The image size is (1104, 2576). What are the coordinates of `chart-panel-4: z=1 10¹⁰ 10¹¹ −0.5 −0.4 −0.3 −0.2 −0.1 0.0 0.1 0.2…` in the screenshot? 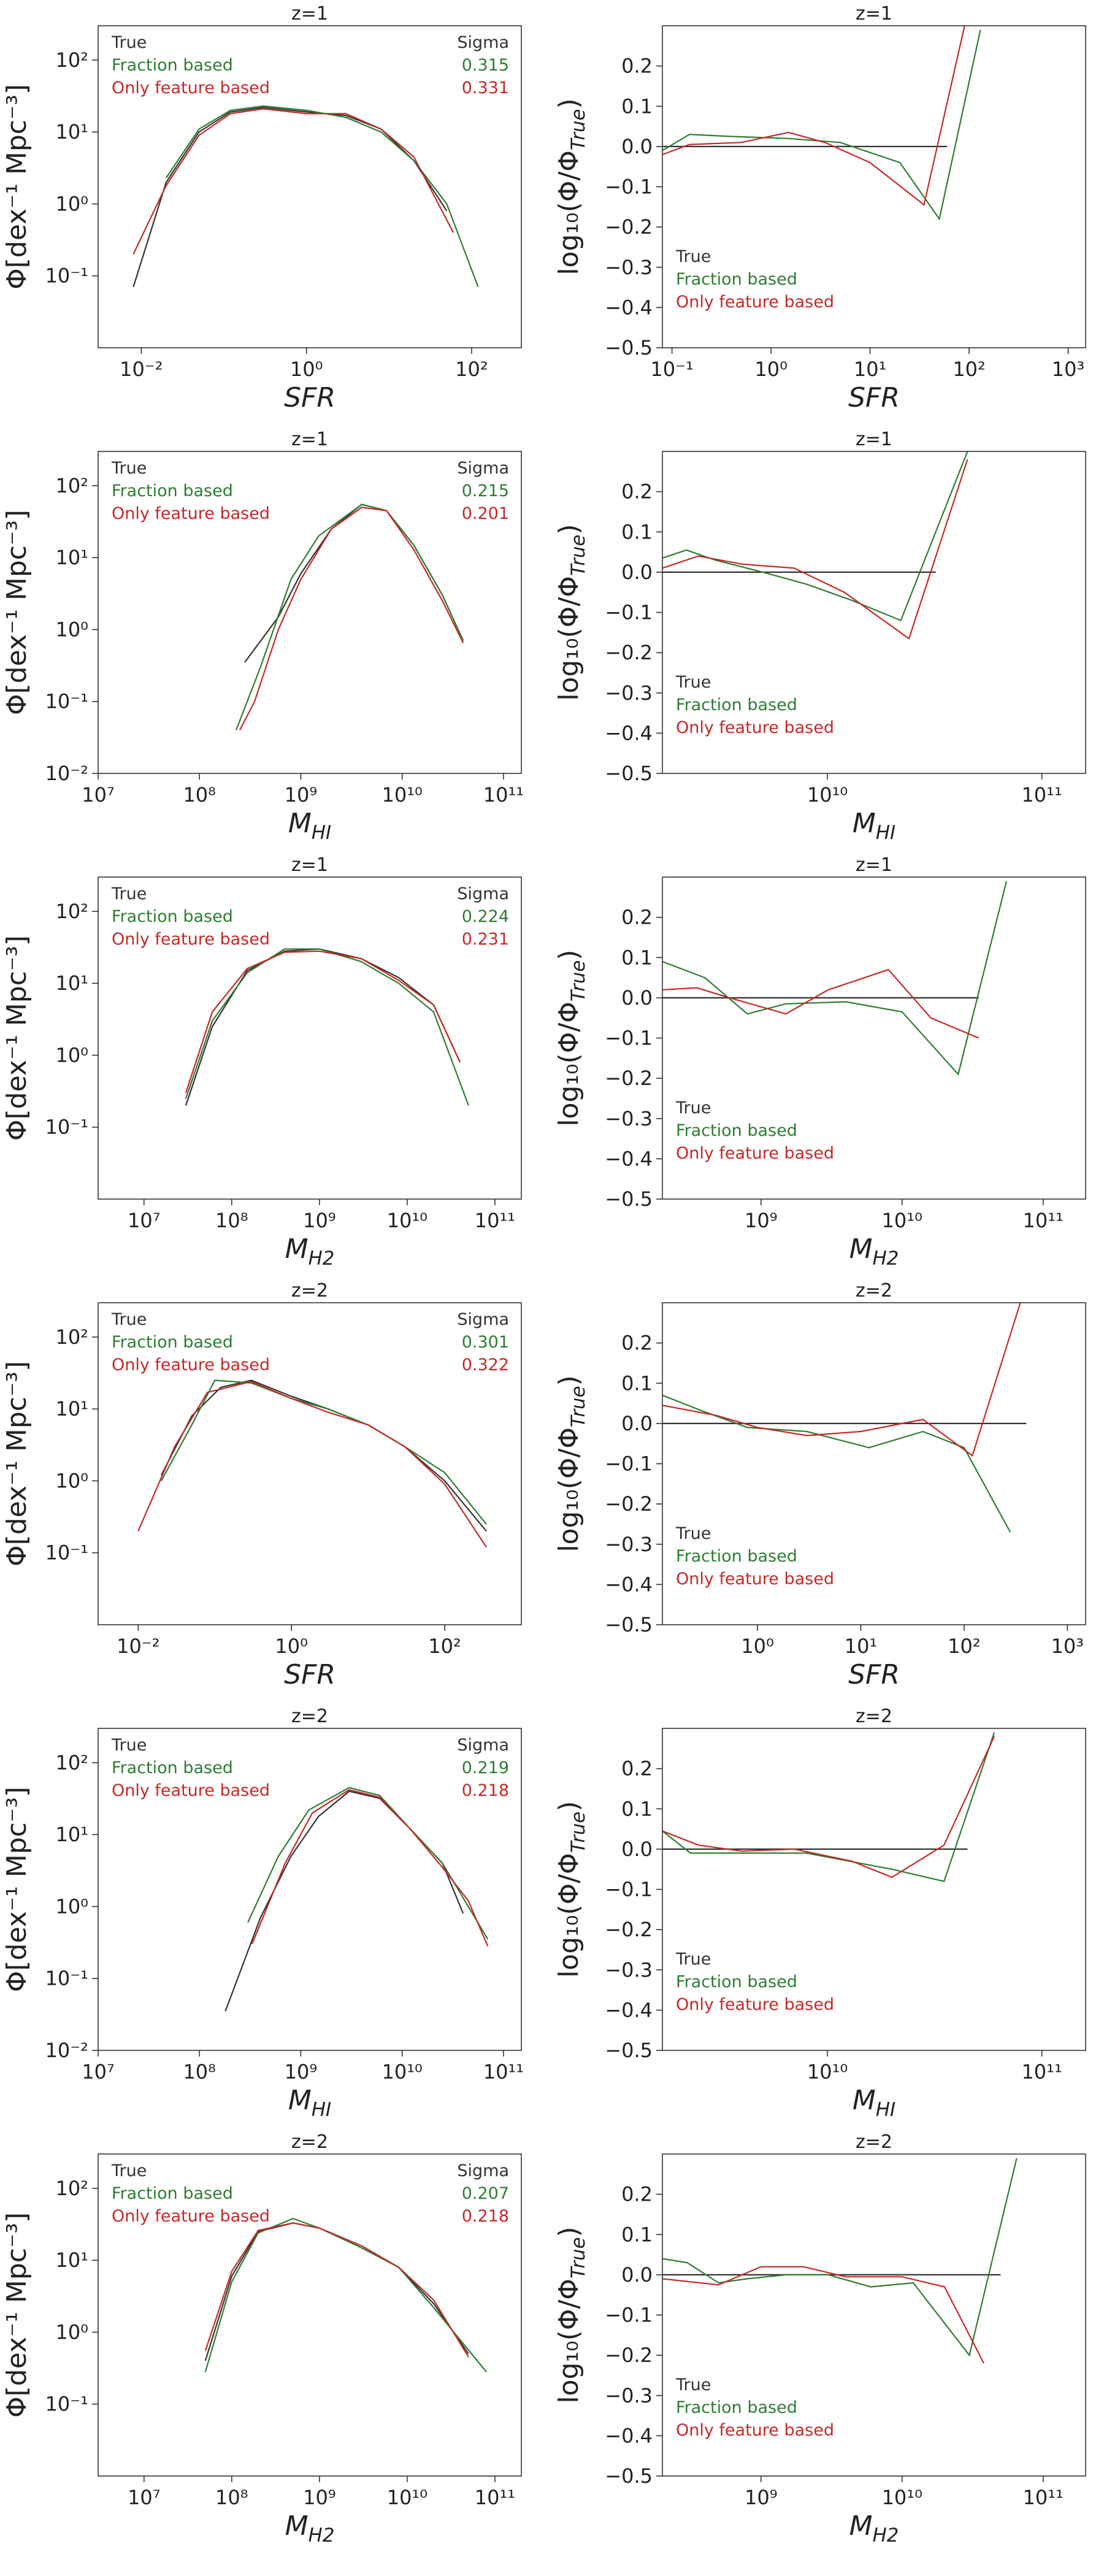 It's located at (819, 636).